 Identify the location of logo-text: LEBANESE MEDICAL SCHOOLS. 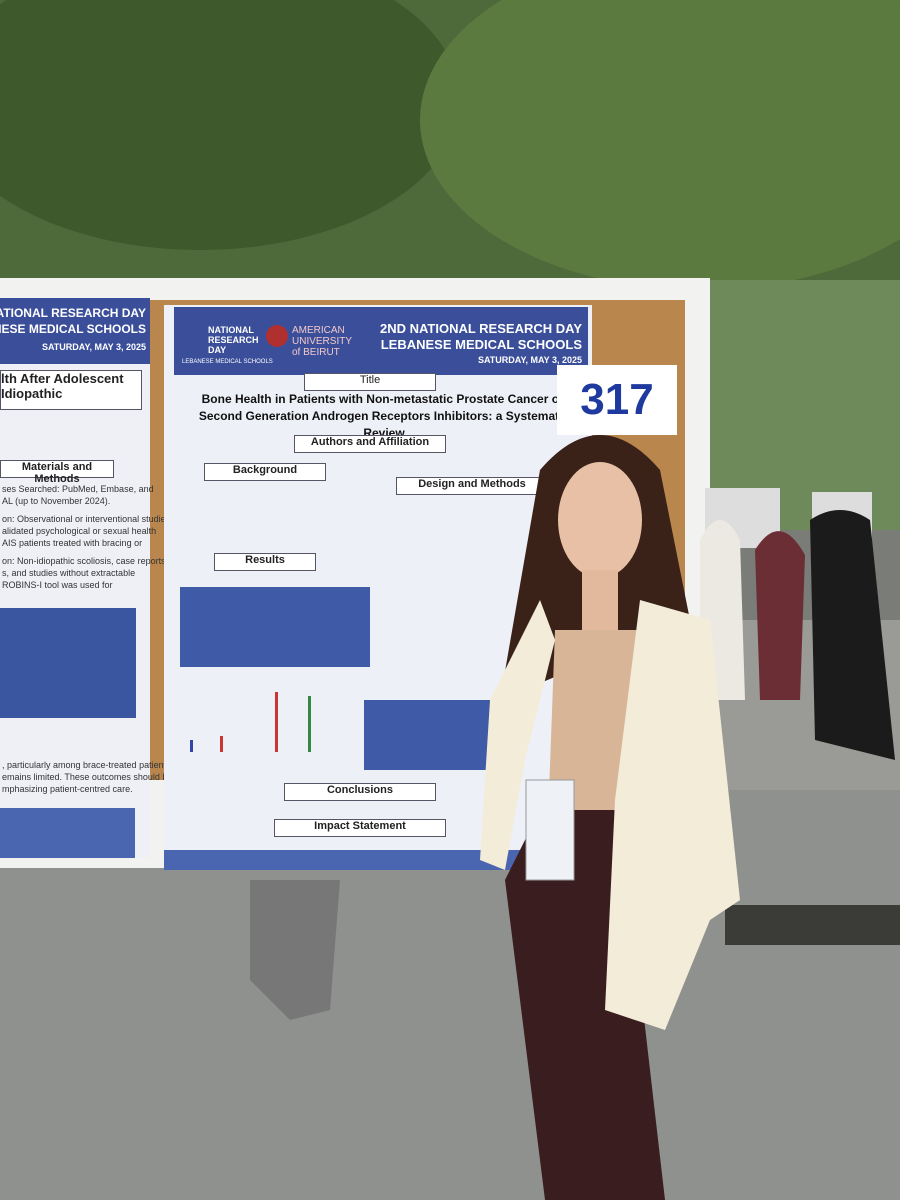
(227, 362).